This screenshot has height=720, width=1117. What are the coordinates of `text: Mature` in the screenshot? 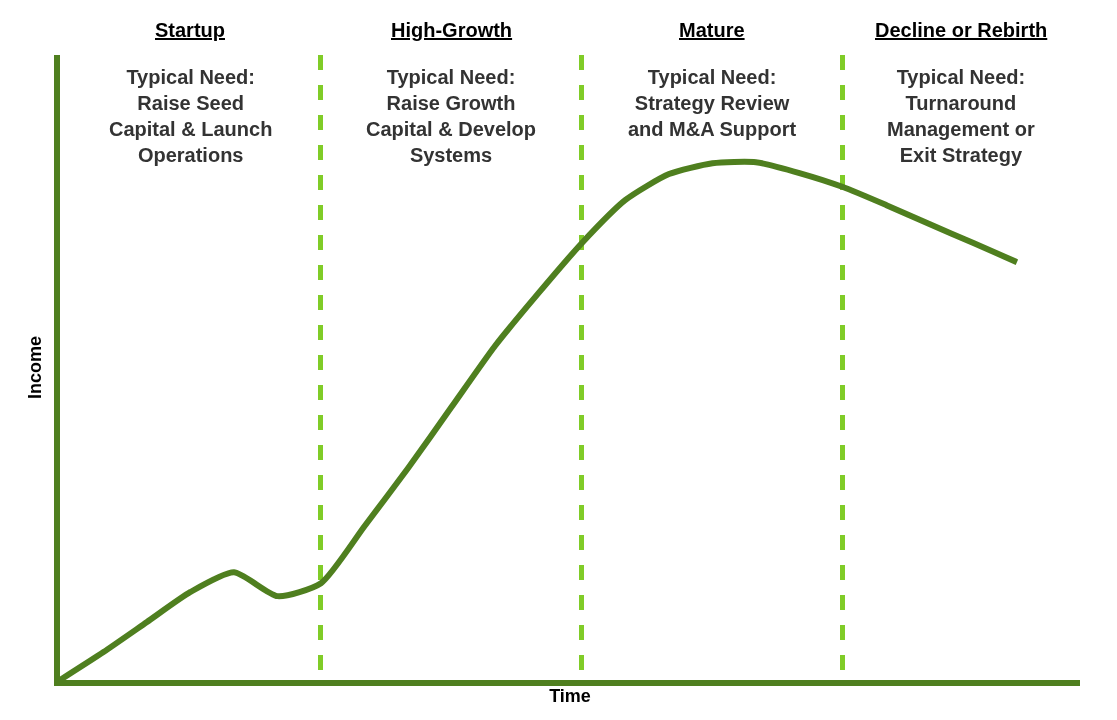 It's located at (712, 30).